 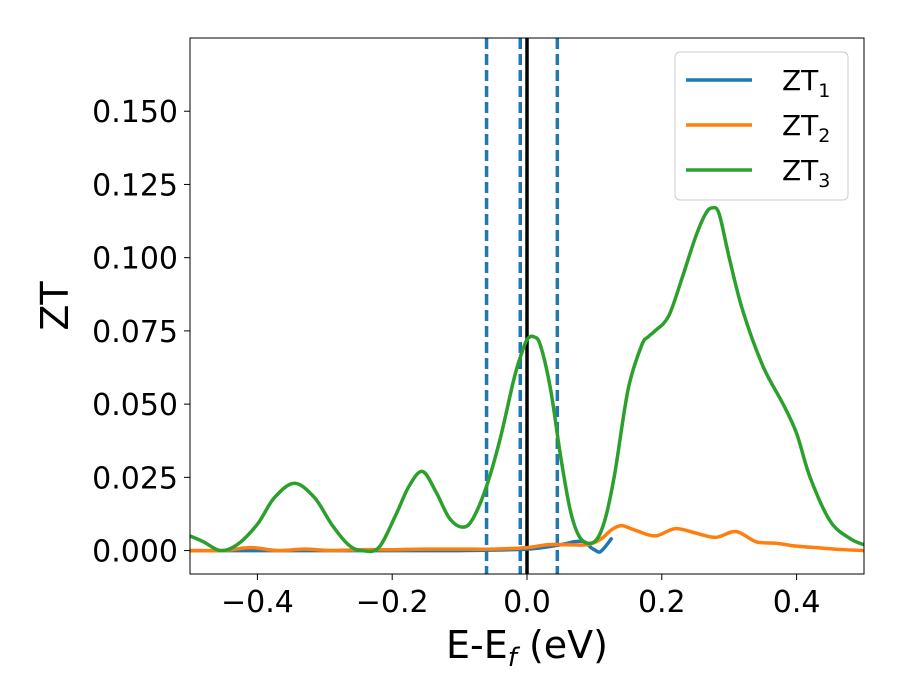 I want to click on y-tick-label: 0.000, so click(x=135, y=552).